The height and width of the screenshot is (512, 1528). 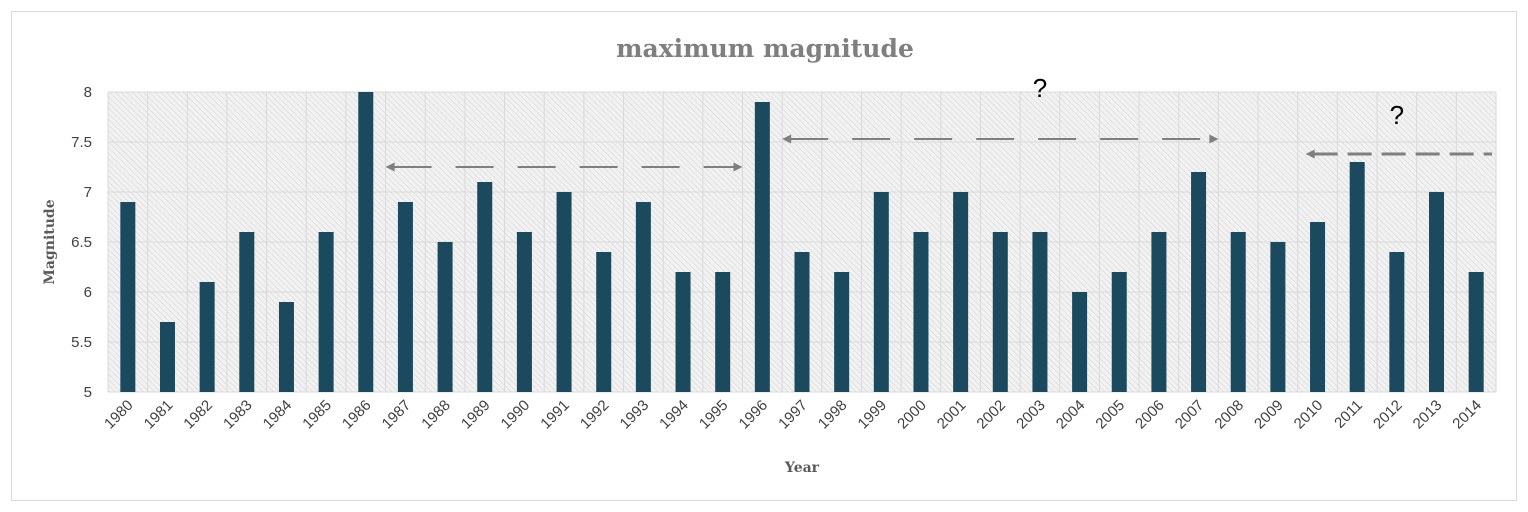 What do you see at coordinates (635, 415) in the screenshot?
I see `x-tick-label: 1993` at bounding box center [635, 415].